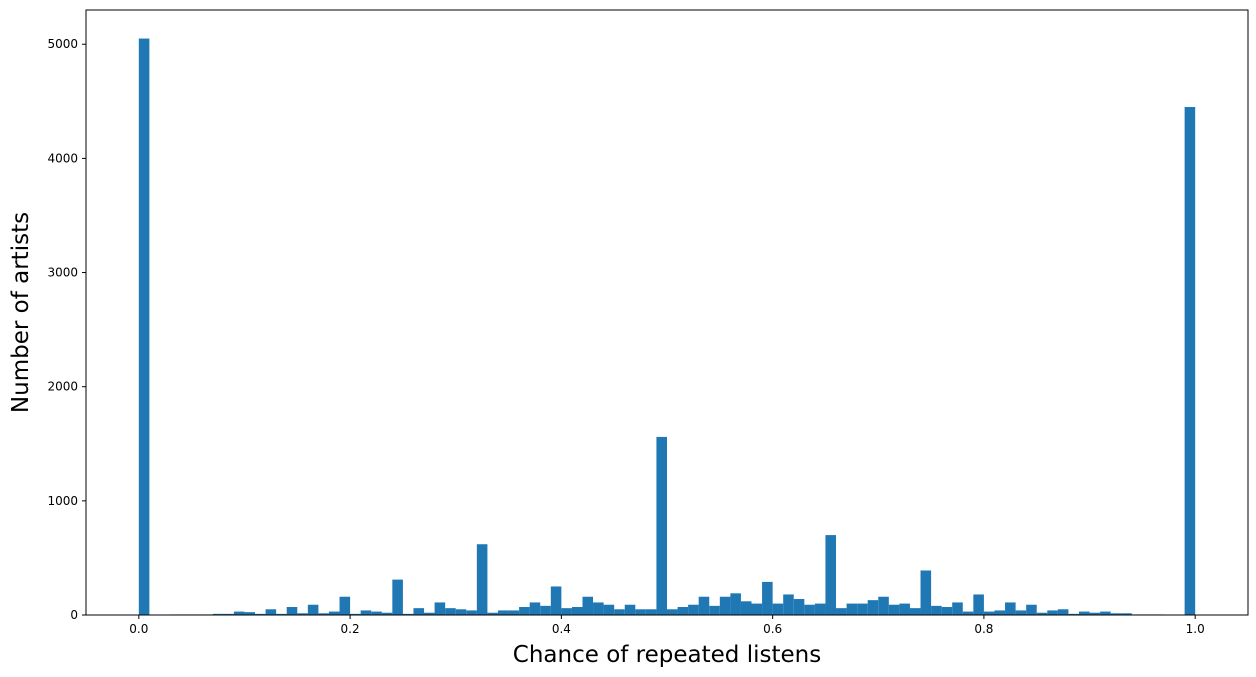 The width and height of the screenshot is (1256, 677). Describe the element at coordinates (667, 655) in the screenshot. I see `x-axis-label: Chance of repeated listens` at that location.